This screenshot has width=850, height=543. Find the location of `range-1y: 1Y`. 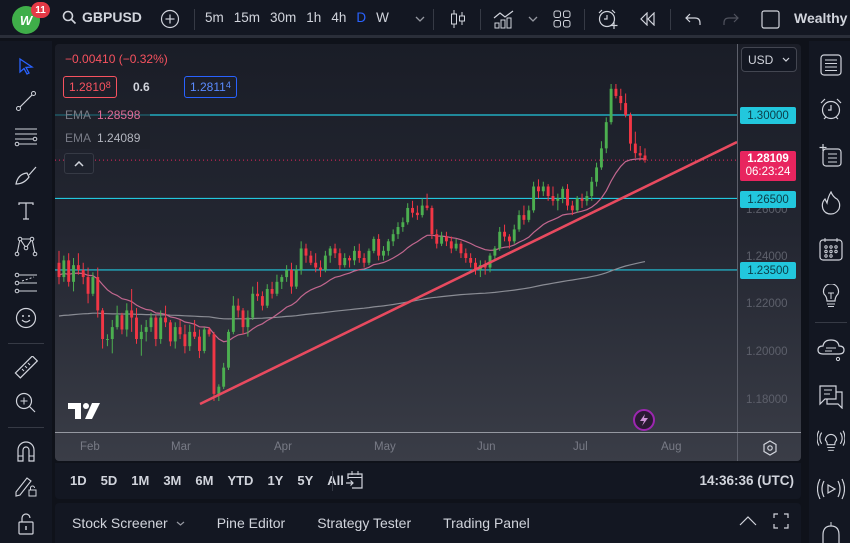

range-1y: 1Y is located at coordinates (275, 480).